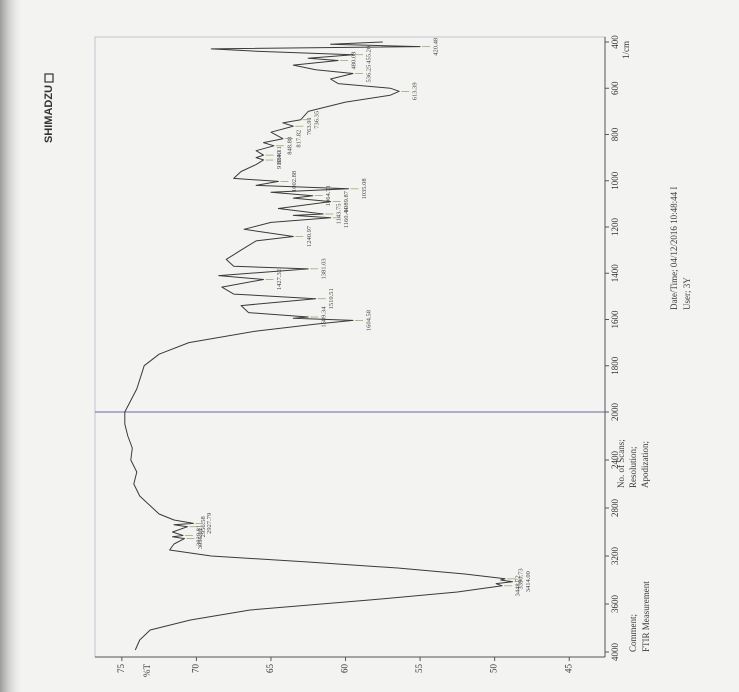 Image resolution: width=739 pixels, height=692 pixels. I want to click on x-tick-label: 2800, so click(615, 508).